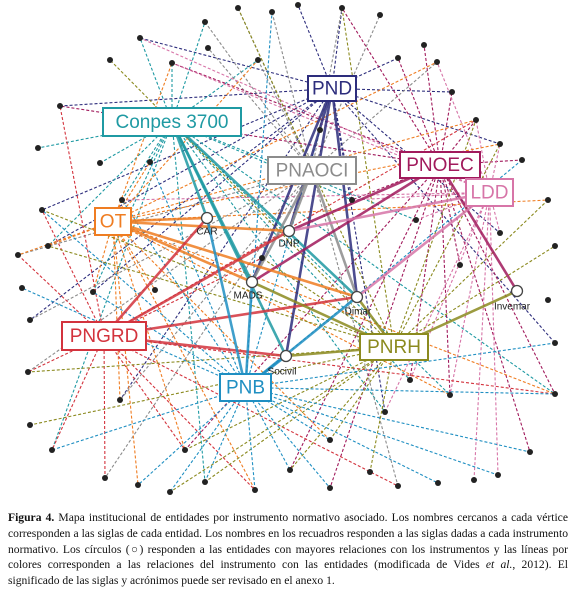  I want to click on entity-label: Dimar, so click(358, 312).